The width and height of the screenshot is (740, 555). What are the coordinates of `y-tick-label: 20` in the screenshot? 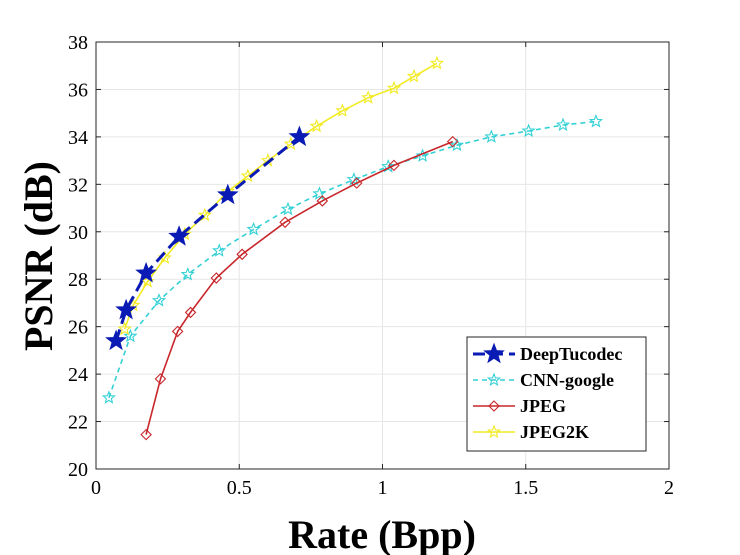 It's located at (78, 470).